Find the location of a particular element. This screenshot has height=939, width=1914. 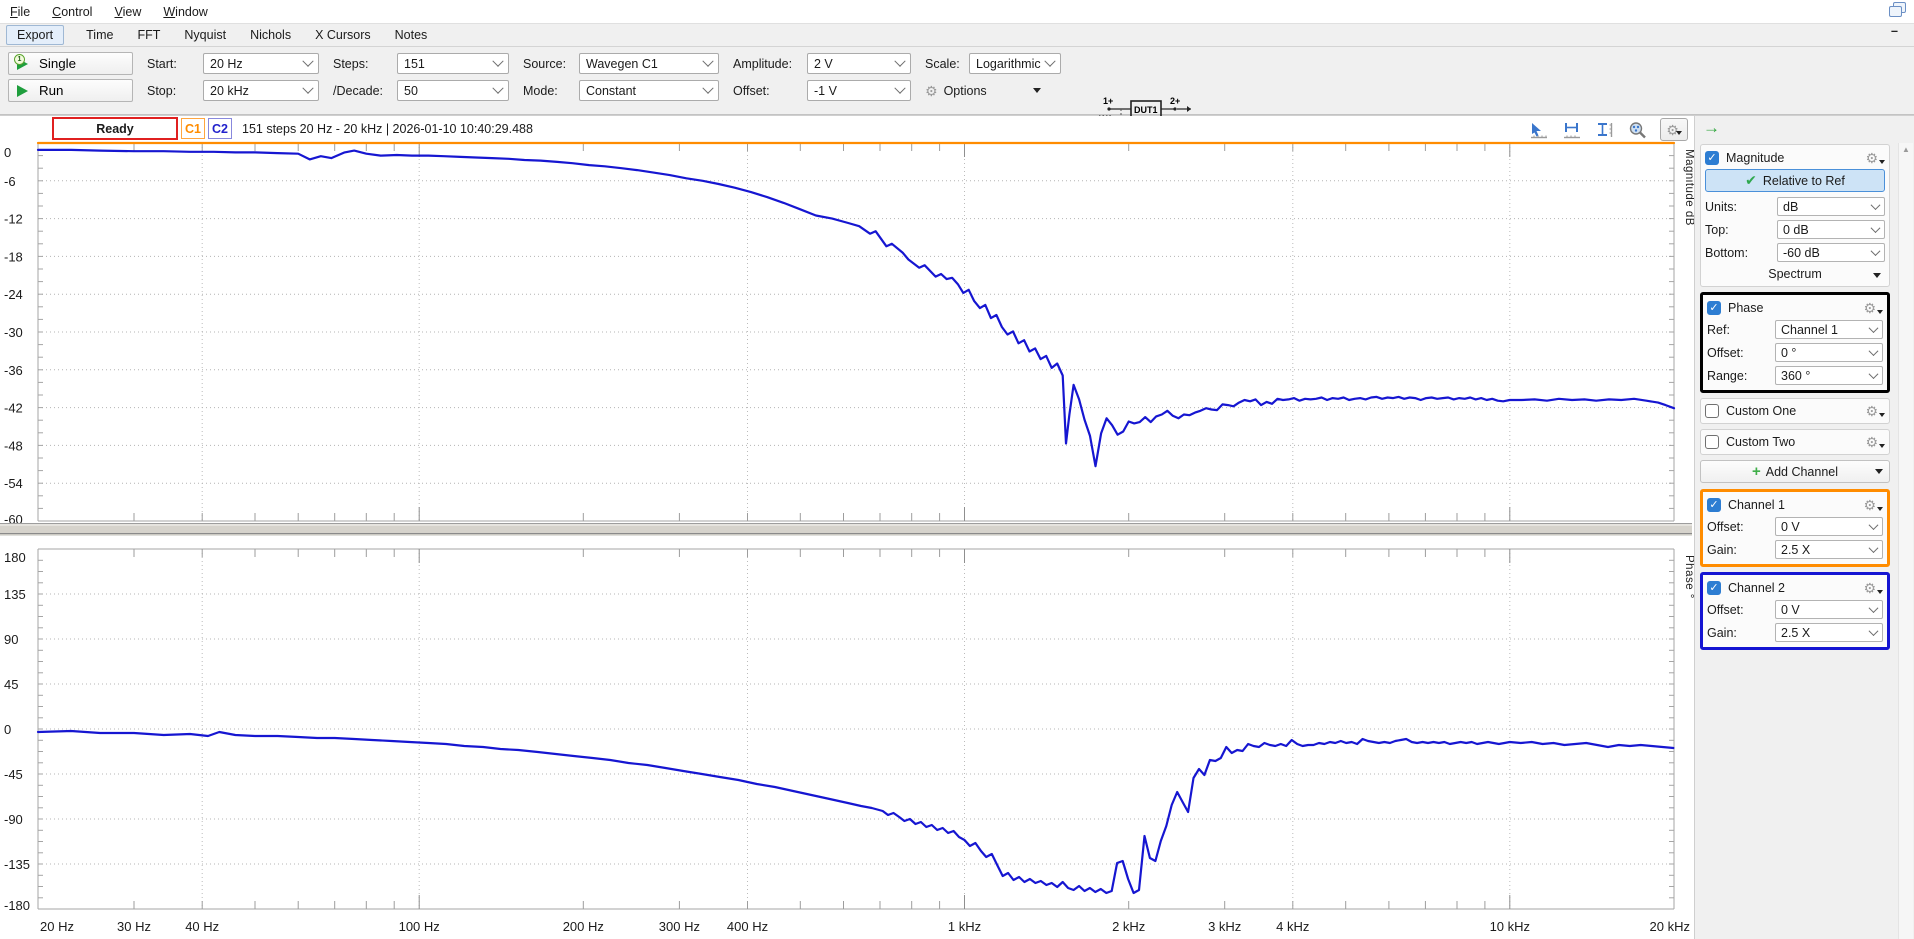

plot-settings-button: ⚙ is located at coordinates (1674, 129).